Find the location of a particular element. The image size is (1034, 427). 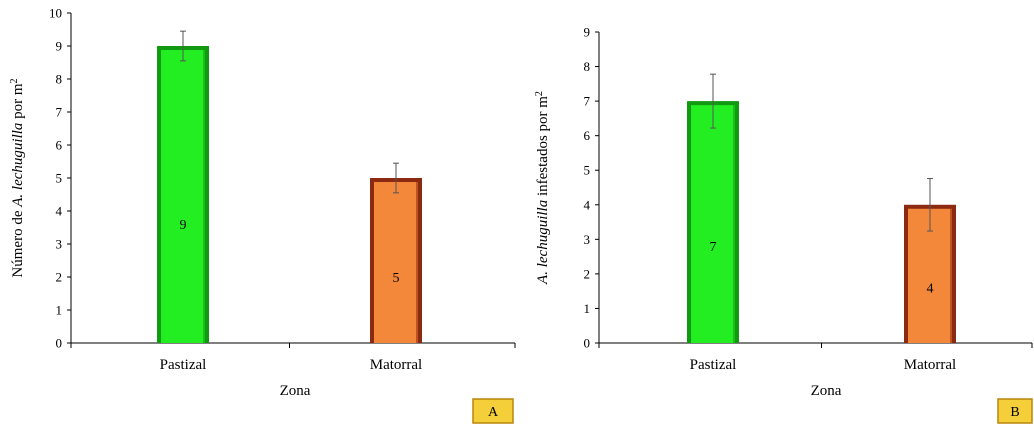

y-tick-label-b-4: 4 is located at coordinates (587, 204).